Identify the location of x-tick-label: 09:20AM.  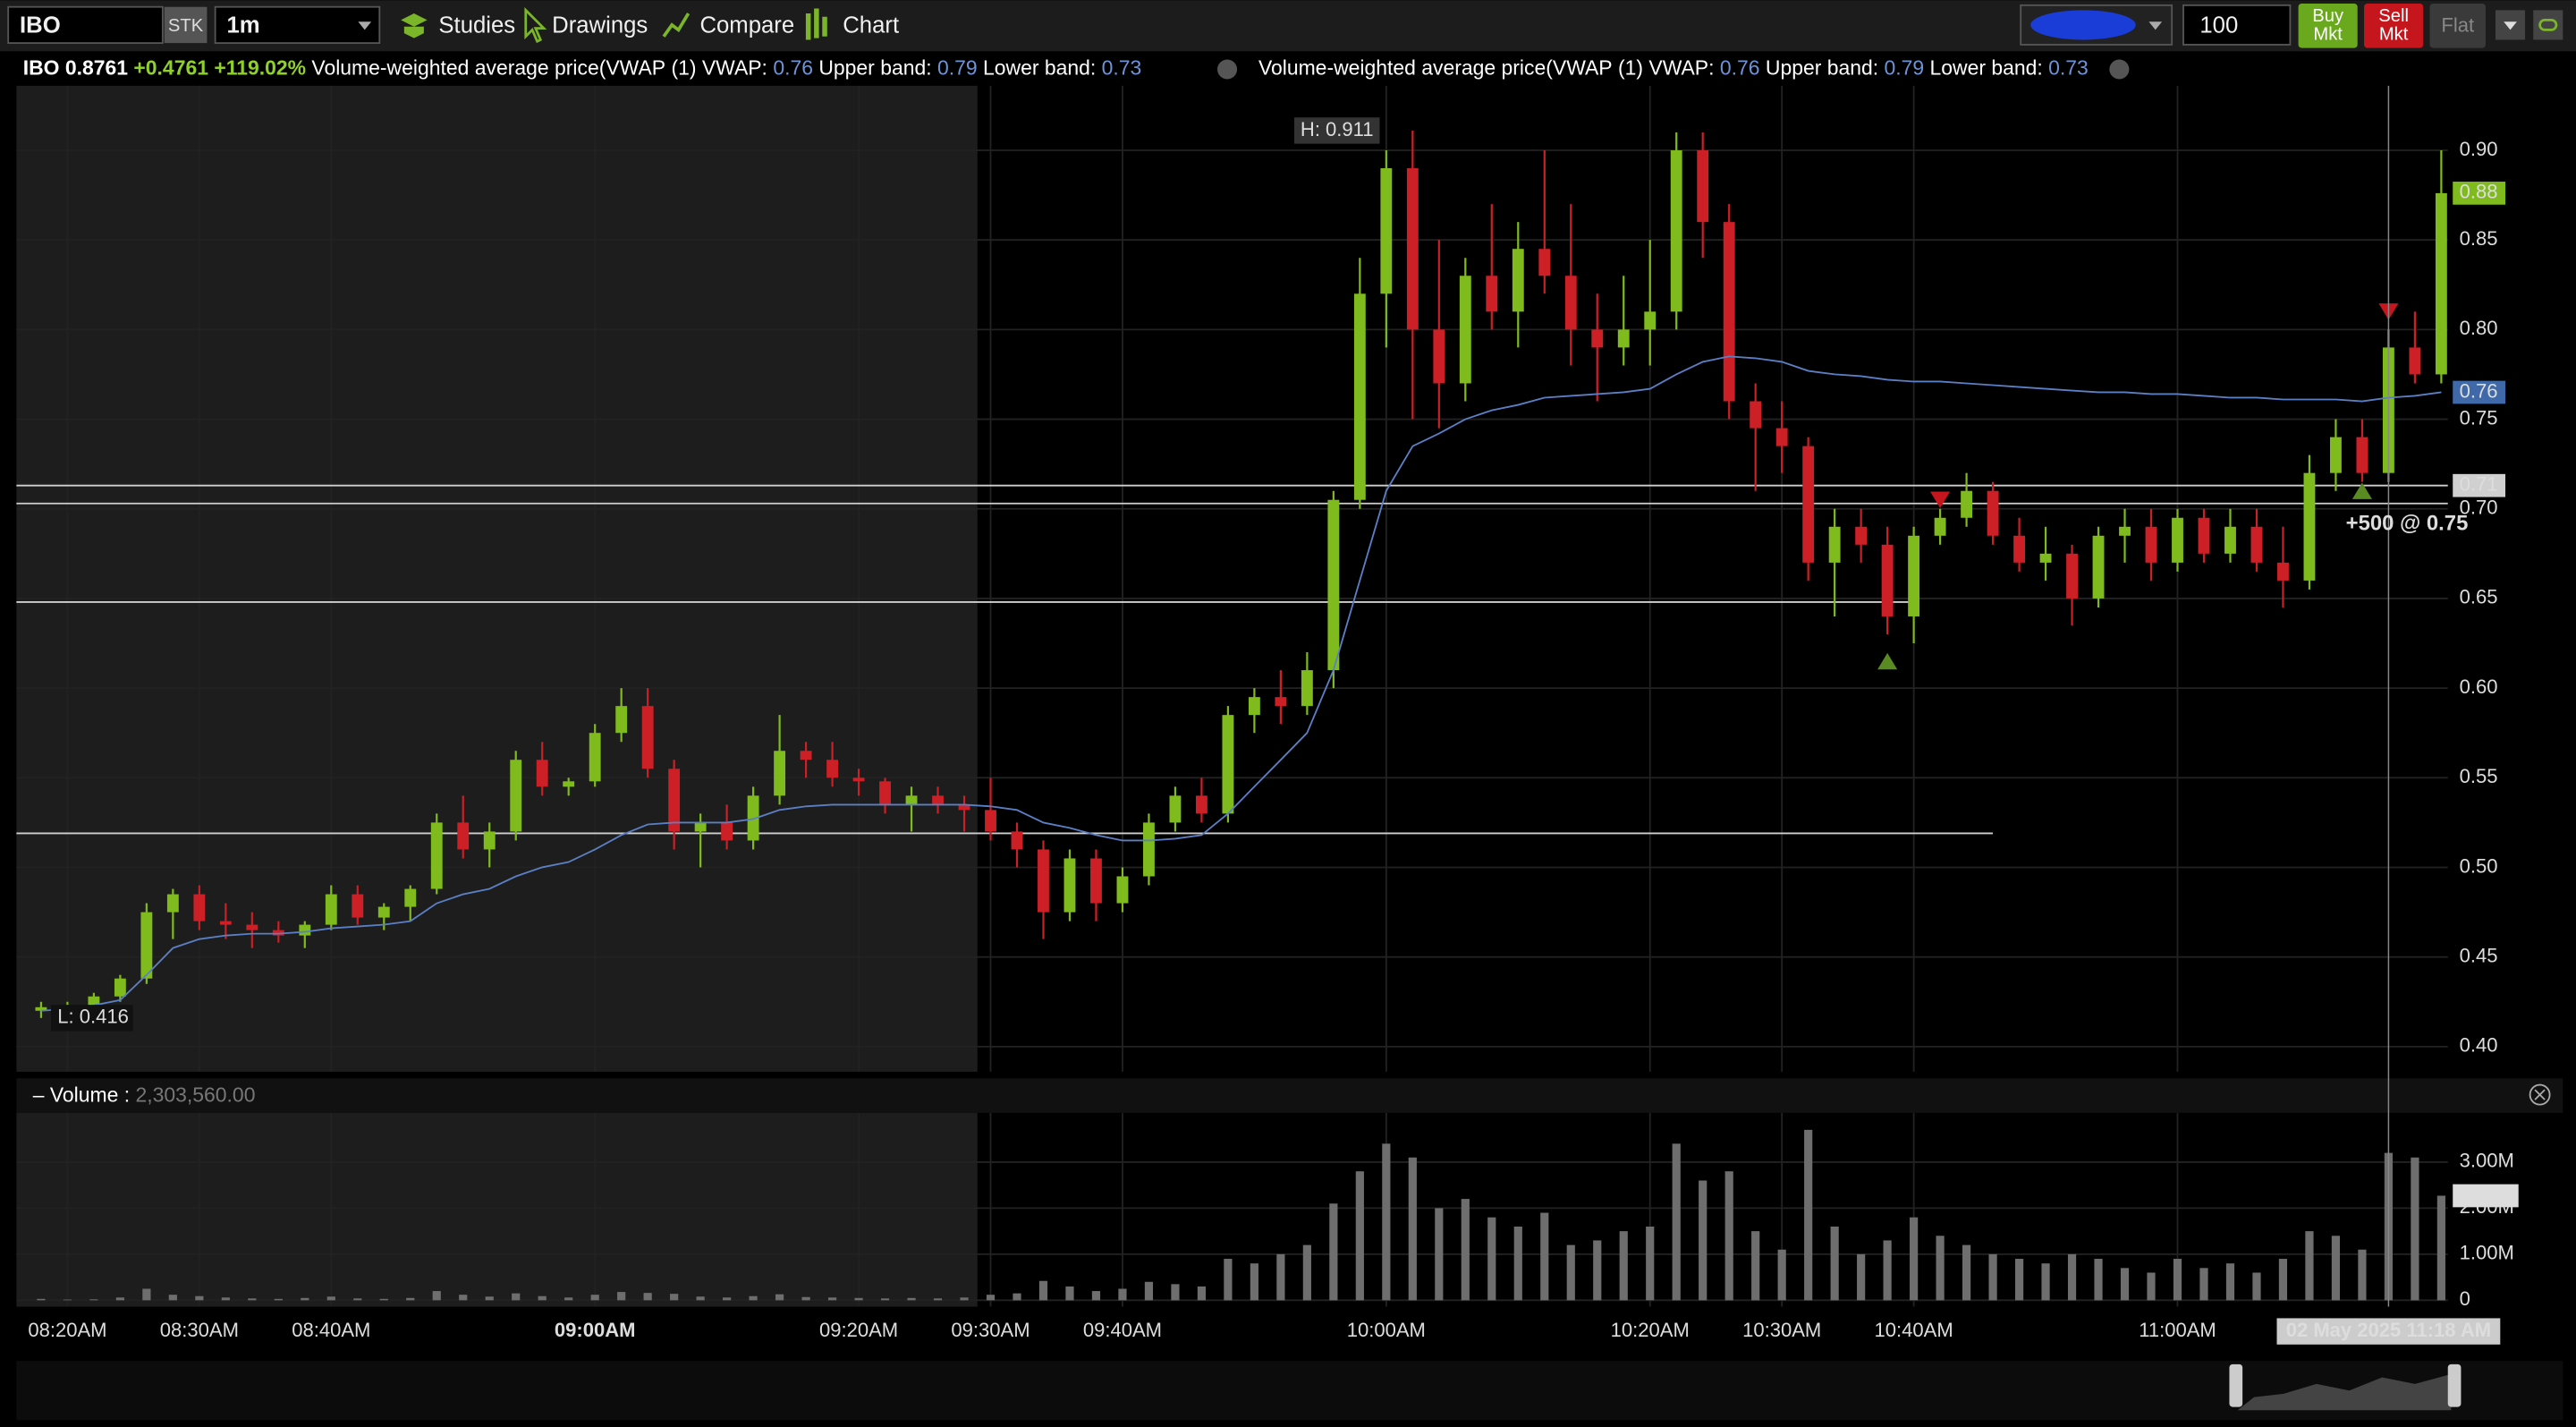
(858, 1330).